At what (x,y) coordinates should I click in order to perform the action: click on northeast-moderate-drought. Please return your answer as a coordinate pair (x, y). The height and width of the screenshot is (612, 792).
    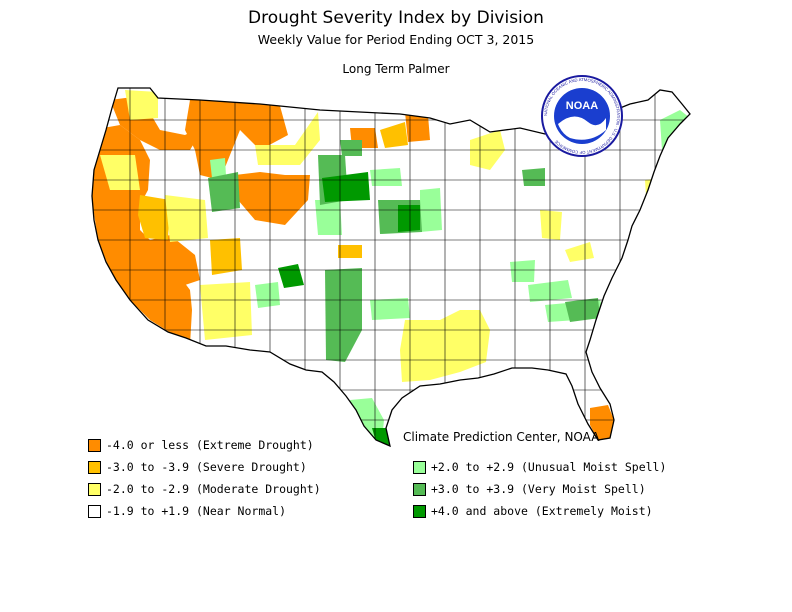
    Looking at the image, I should click on (653, 187).